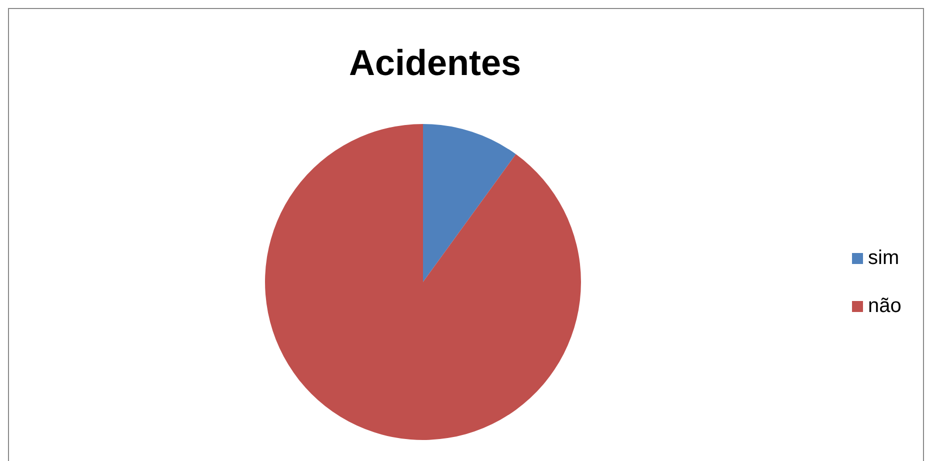 The height and width of the screenshot is (461, 927). What do you see at coordinates (435, 62) in the screenshot?
I see `chart-title: Acidentes` at bounding box center [435, 62].